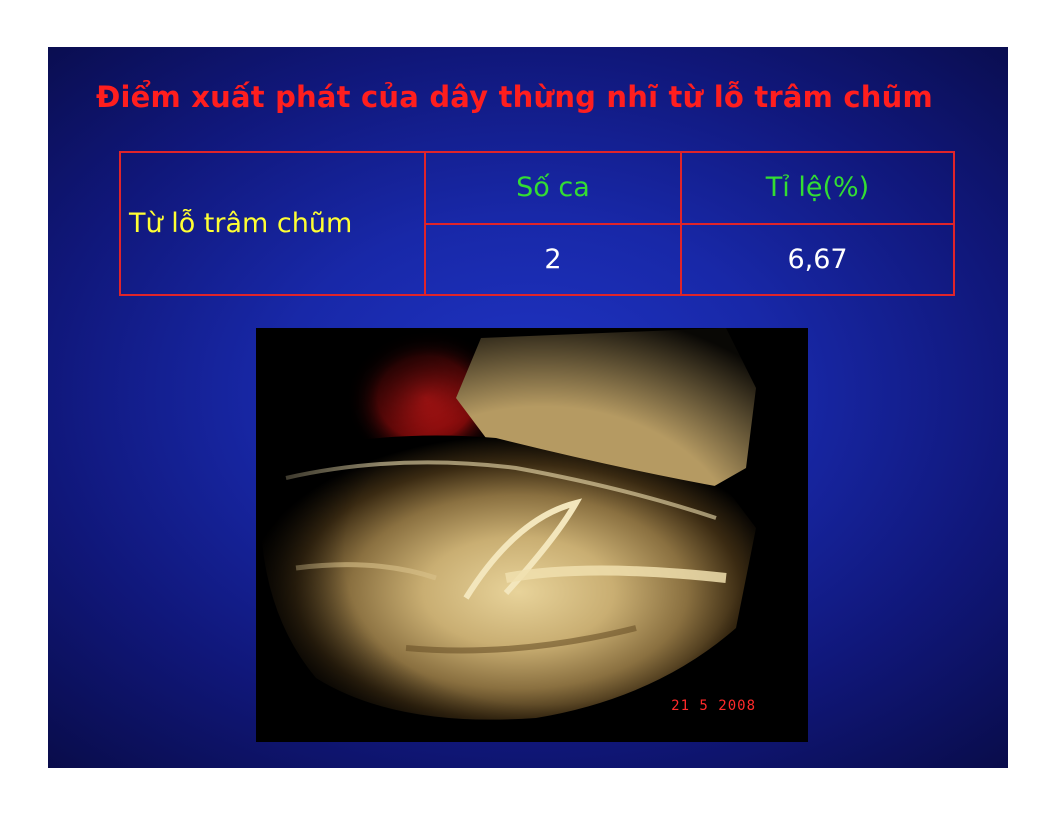  What do you see at coordinates (553, 188) in the screenshot?
I see `header-so-ca: Số ca` at bounding box center [553, 188].